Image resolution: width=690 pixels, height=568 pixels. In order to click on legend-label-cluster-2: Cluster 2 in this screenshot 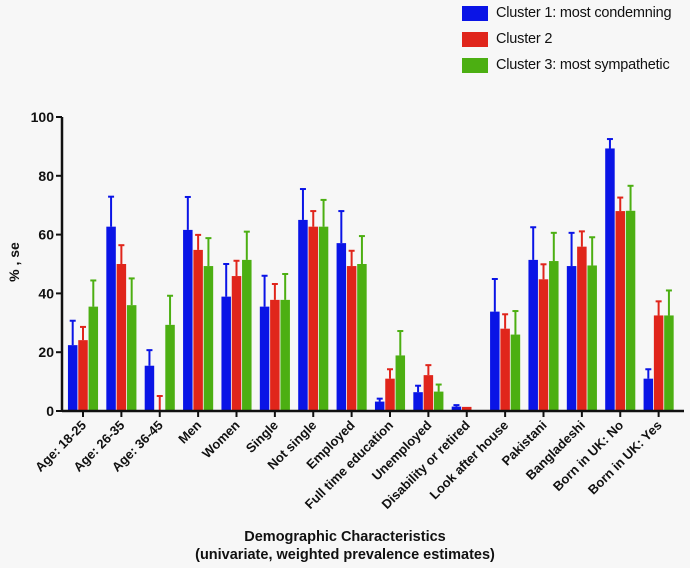, I will do `click(524, 39)`.